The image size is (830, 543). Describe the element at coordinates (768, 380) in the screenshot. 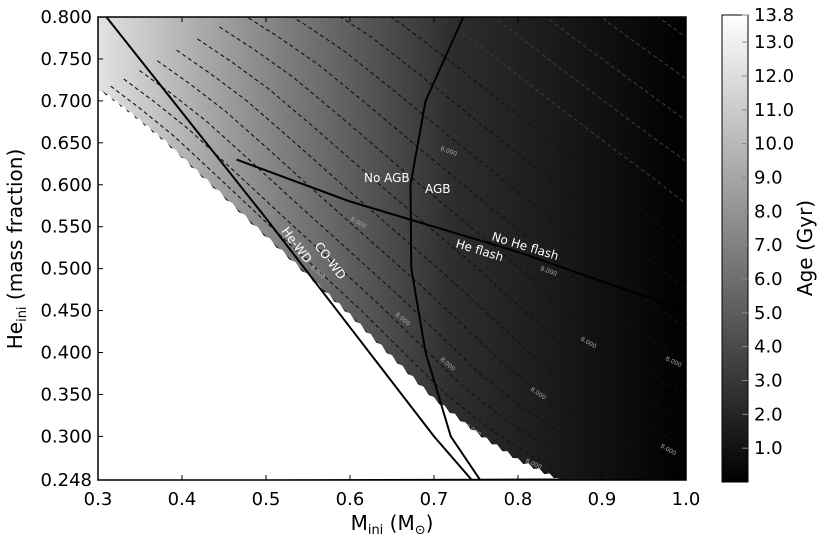

I see `colorbar-tick-label: 3.0` at that location.